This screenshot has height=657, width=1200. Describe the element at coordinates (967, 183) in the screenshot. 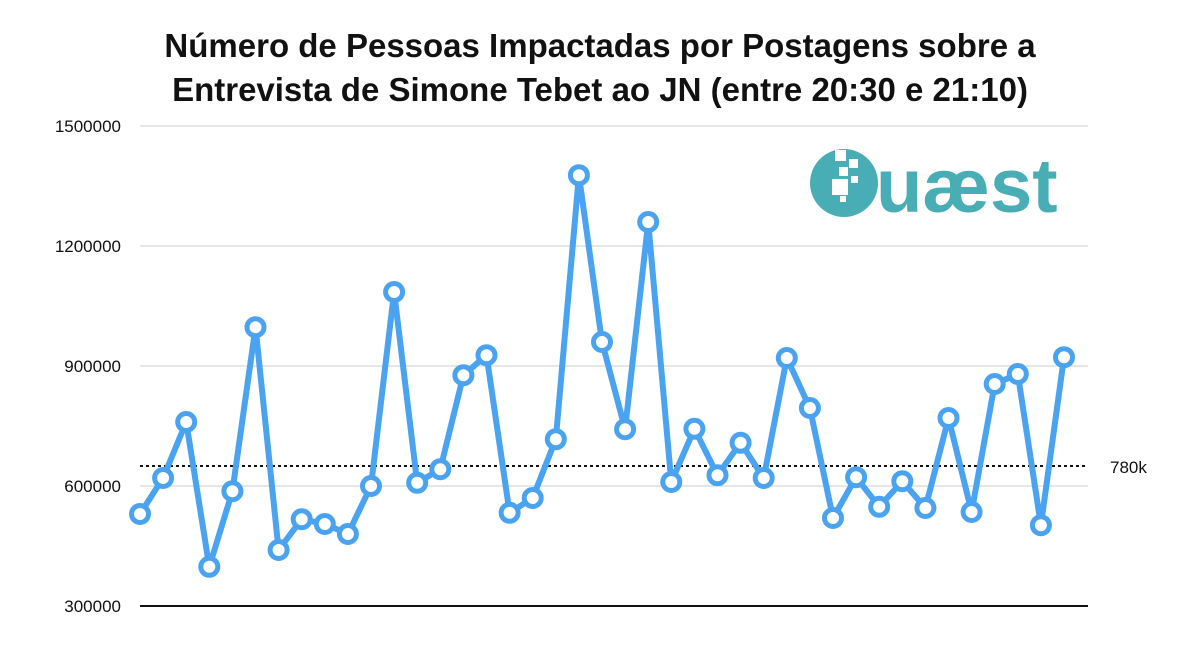

I see `logo-text: uæst` at that location.